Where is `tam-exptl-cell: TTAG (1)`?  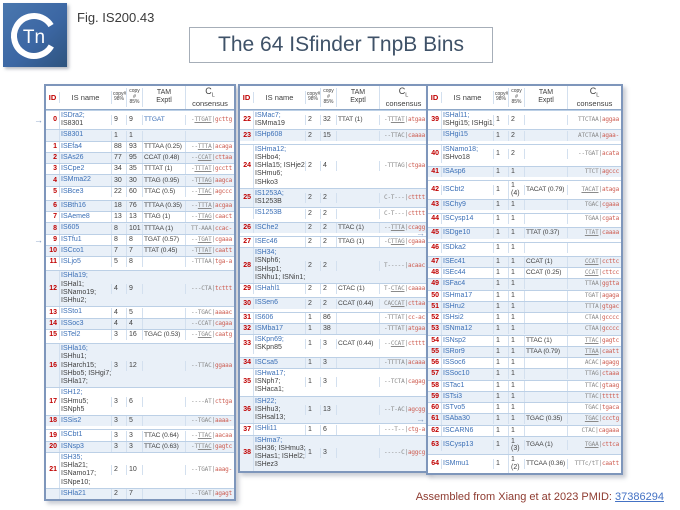 tam-exptl-cell: TTAG (1) is located at coordinates (163, 217).